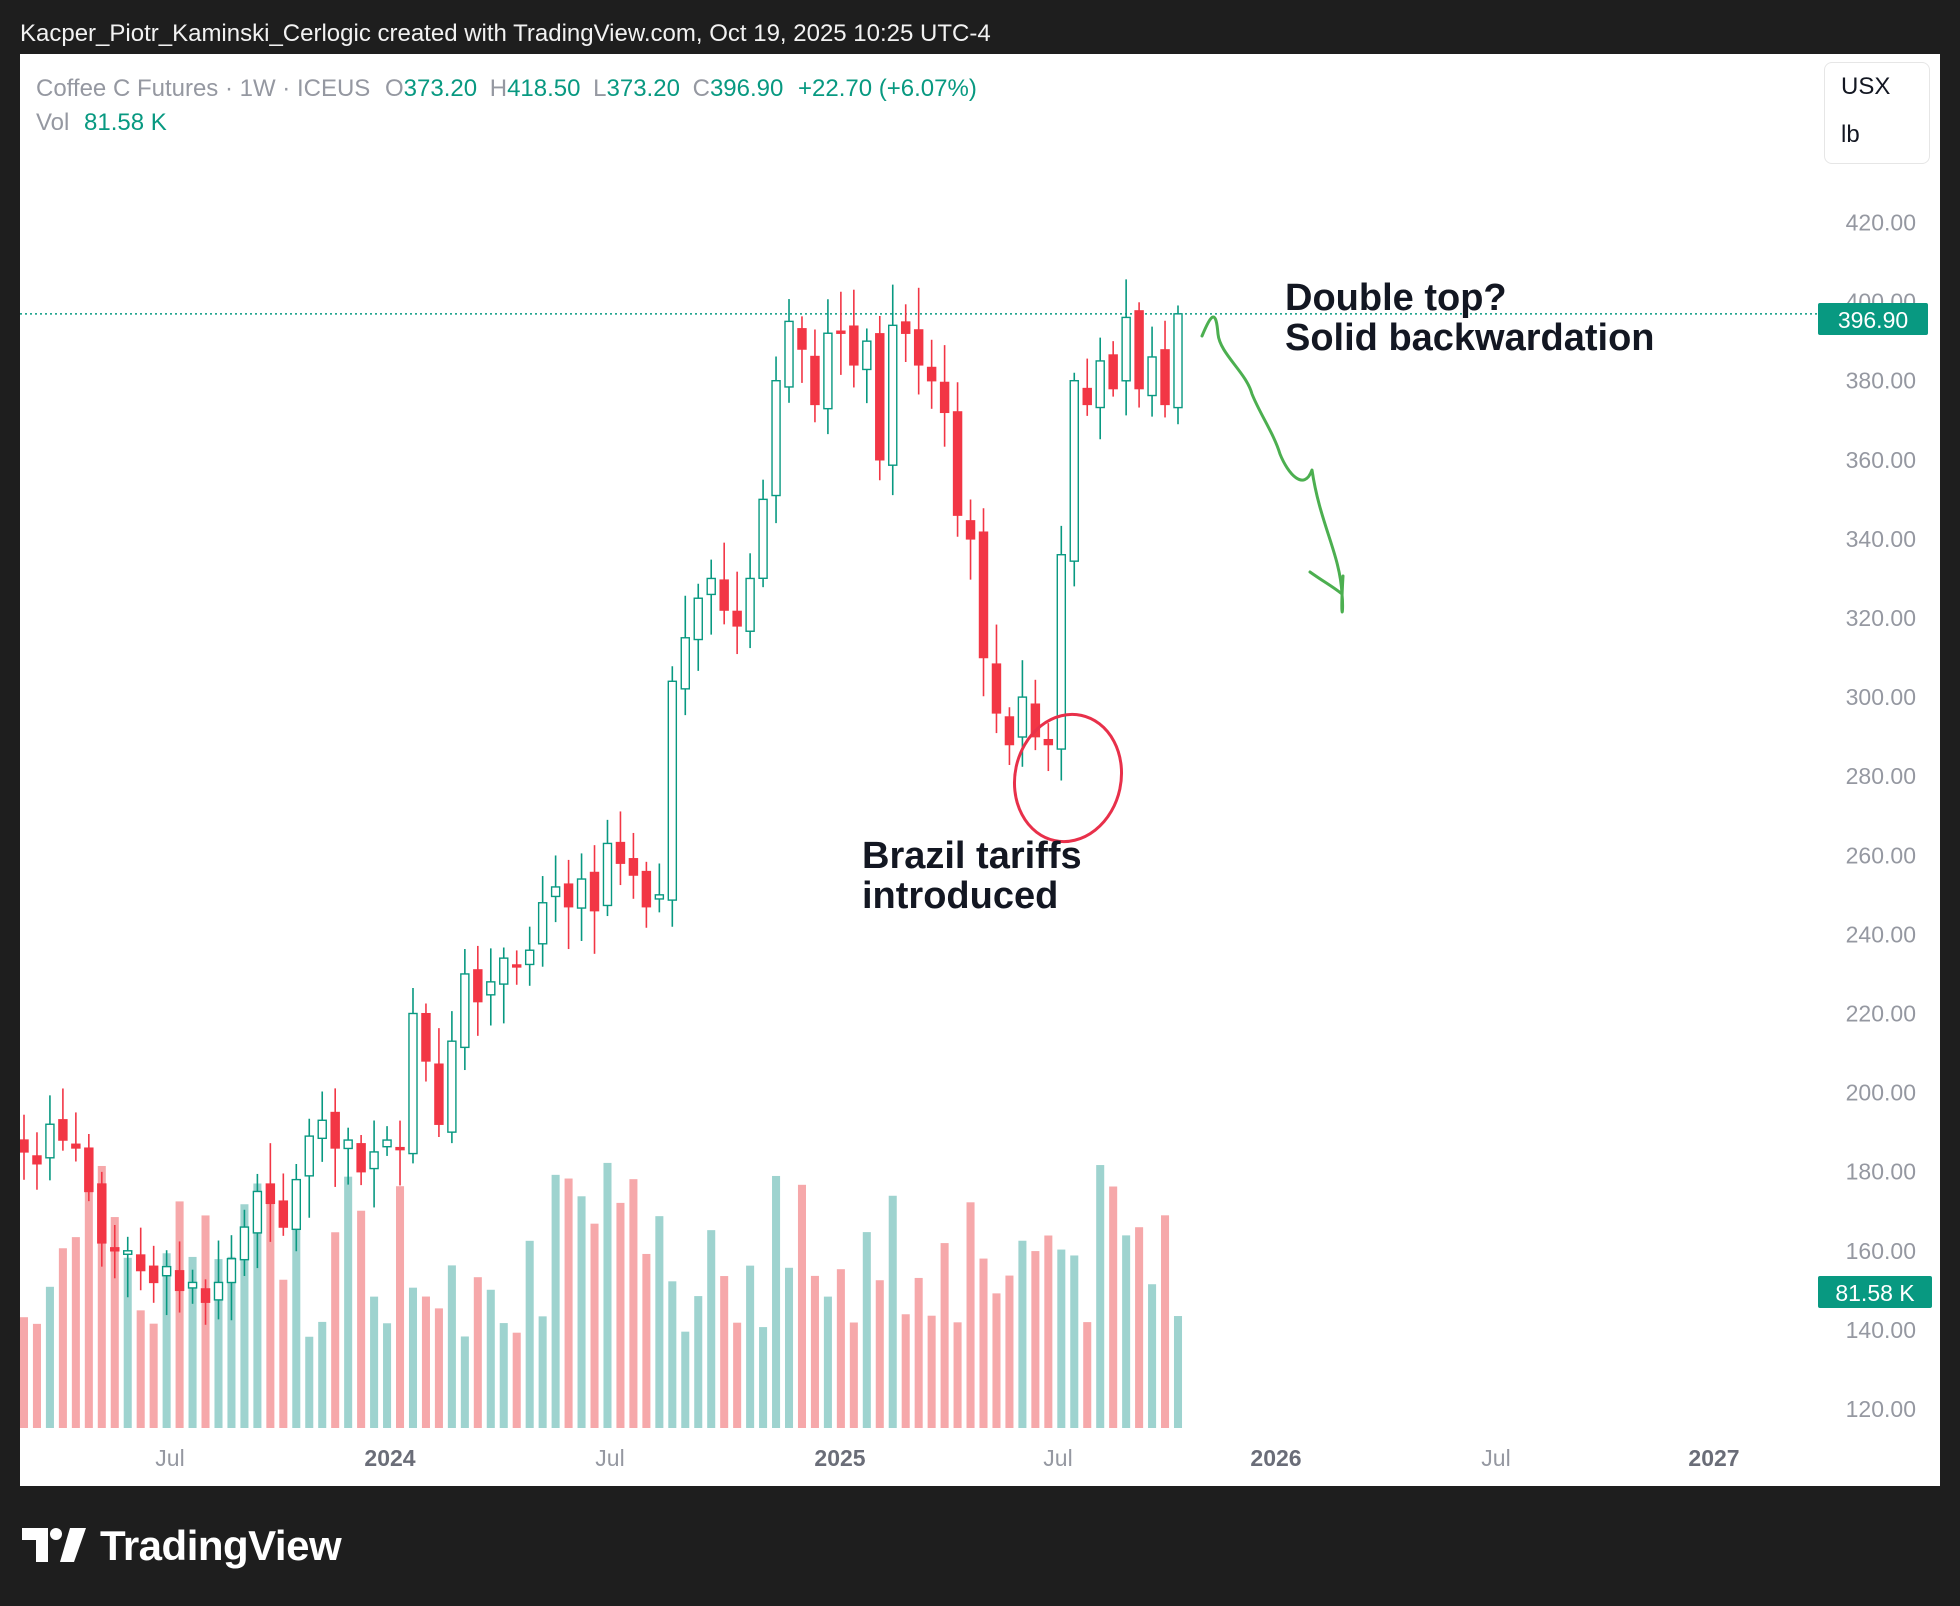 This screenshot has height=1606, width=1960. What do you see at coordinates (1470, 338) in the screenshot?
I see `double-top-annotation-line2: Solid backwardation` at bounding box center [1470, 338].